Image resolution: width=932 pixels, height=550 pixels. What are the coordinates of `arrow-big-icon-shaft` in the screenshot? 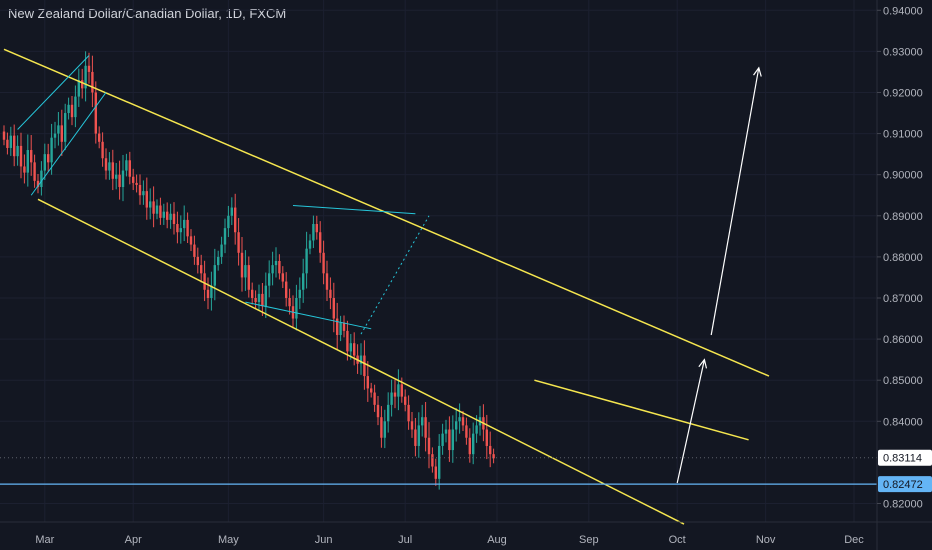 It's located at (735, 201).